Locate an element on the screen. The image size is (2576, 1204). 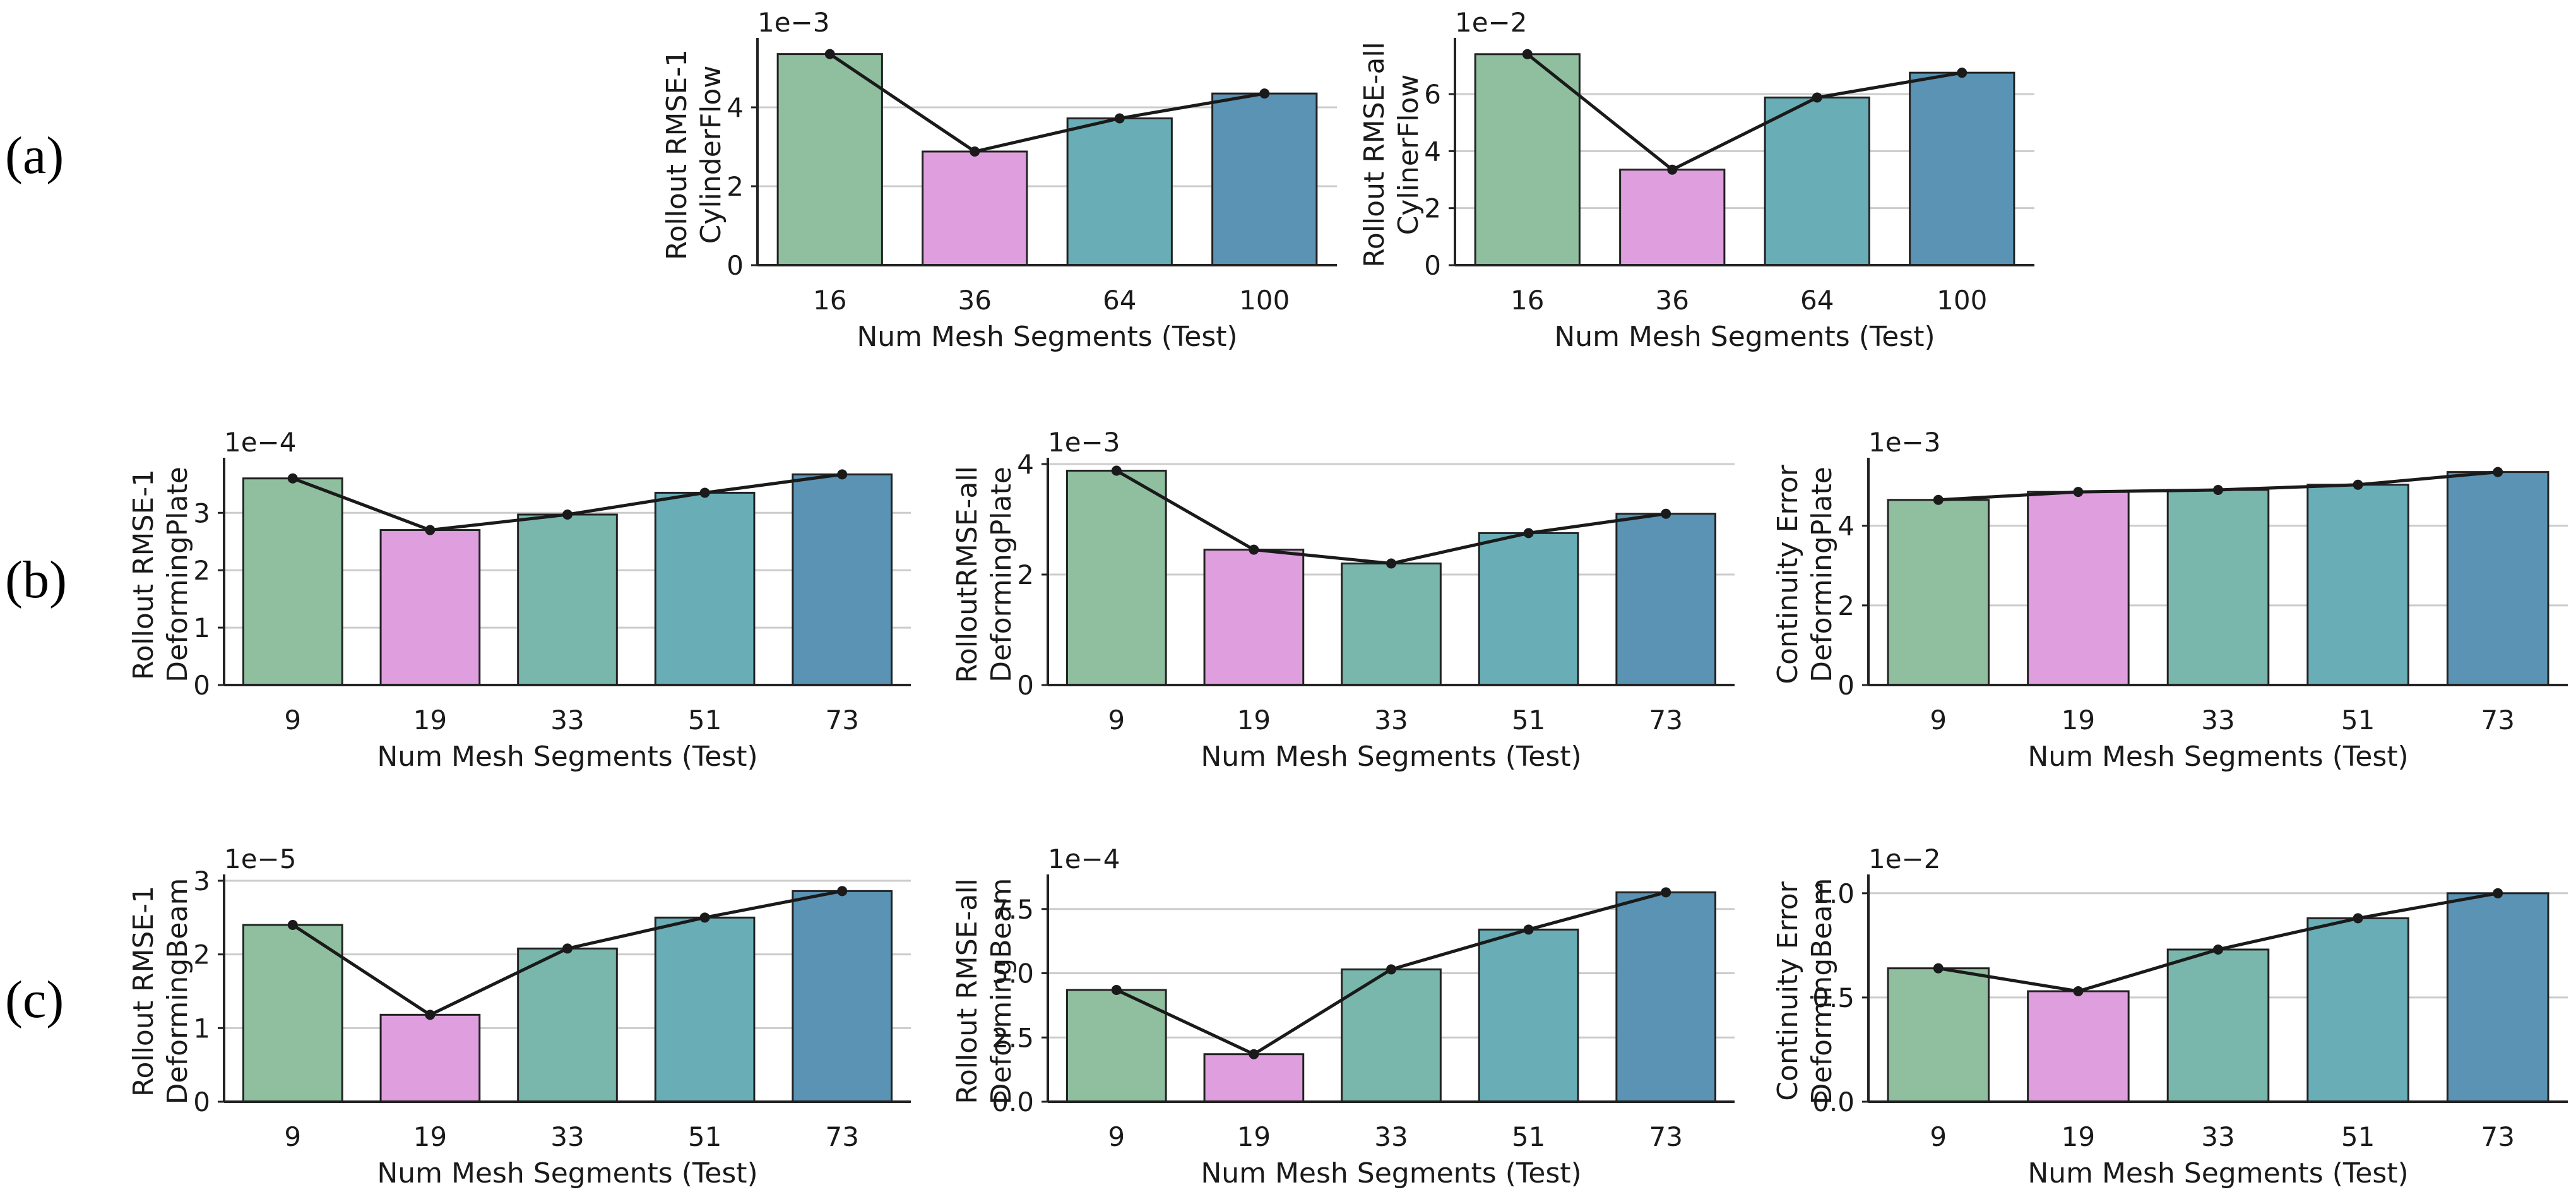
y-tick-label: 0.0 is located at coordinates (1833, 1102).